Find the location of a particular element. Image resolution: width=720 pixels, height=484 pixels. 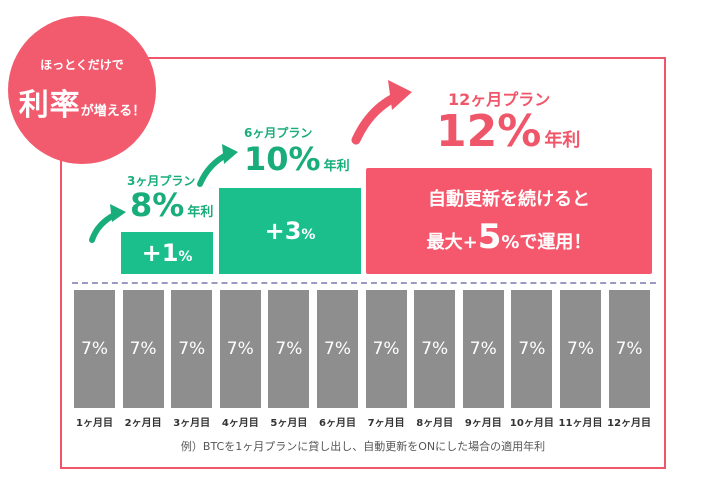

plan-6-boost: +3% is located at coordinates (290, 231).